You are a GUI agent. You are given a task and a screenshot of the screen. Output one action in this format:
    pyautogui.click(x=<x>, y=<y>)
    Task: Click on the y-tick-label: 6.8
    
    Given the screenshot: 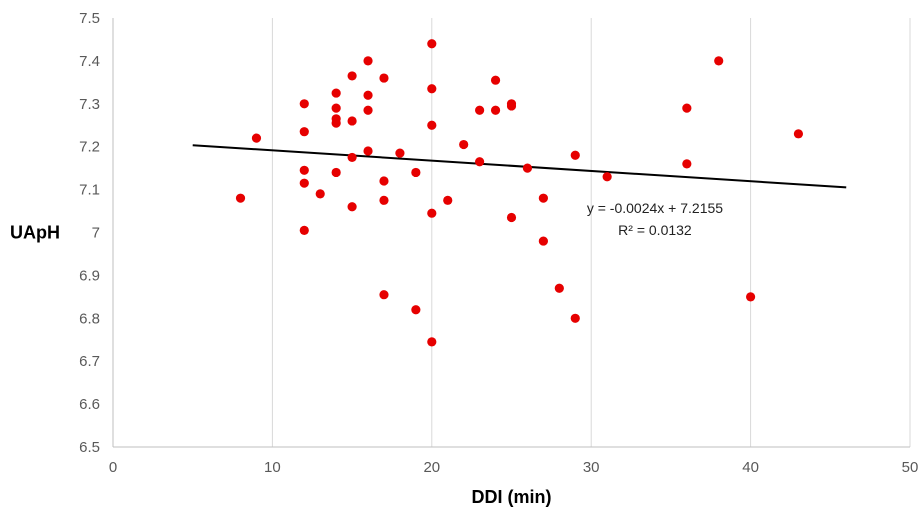 What is the action you would take?
    pyautogui.click(x=89, y=318)
    